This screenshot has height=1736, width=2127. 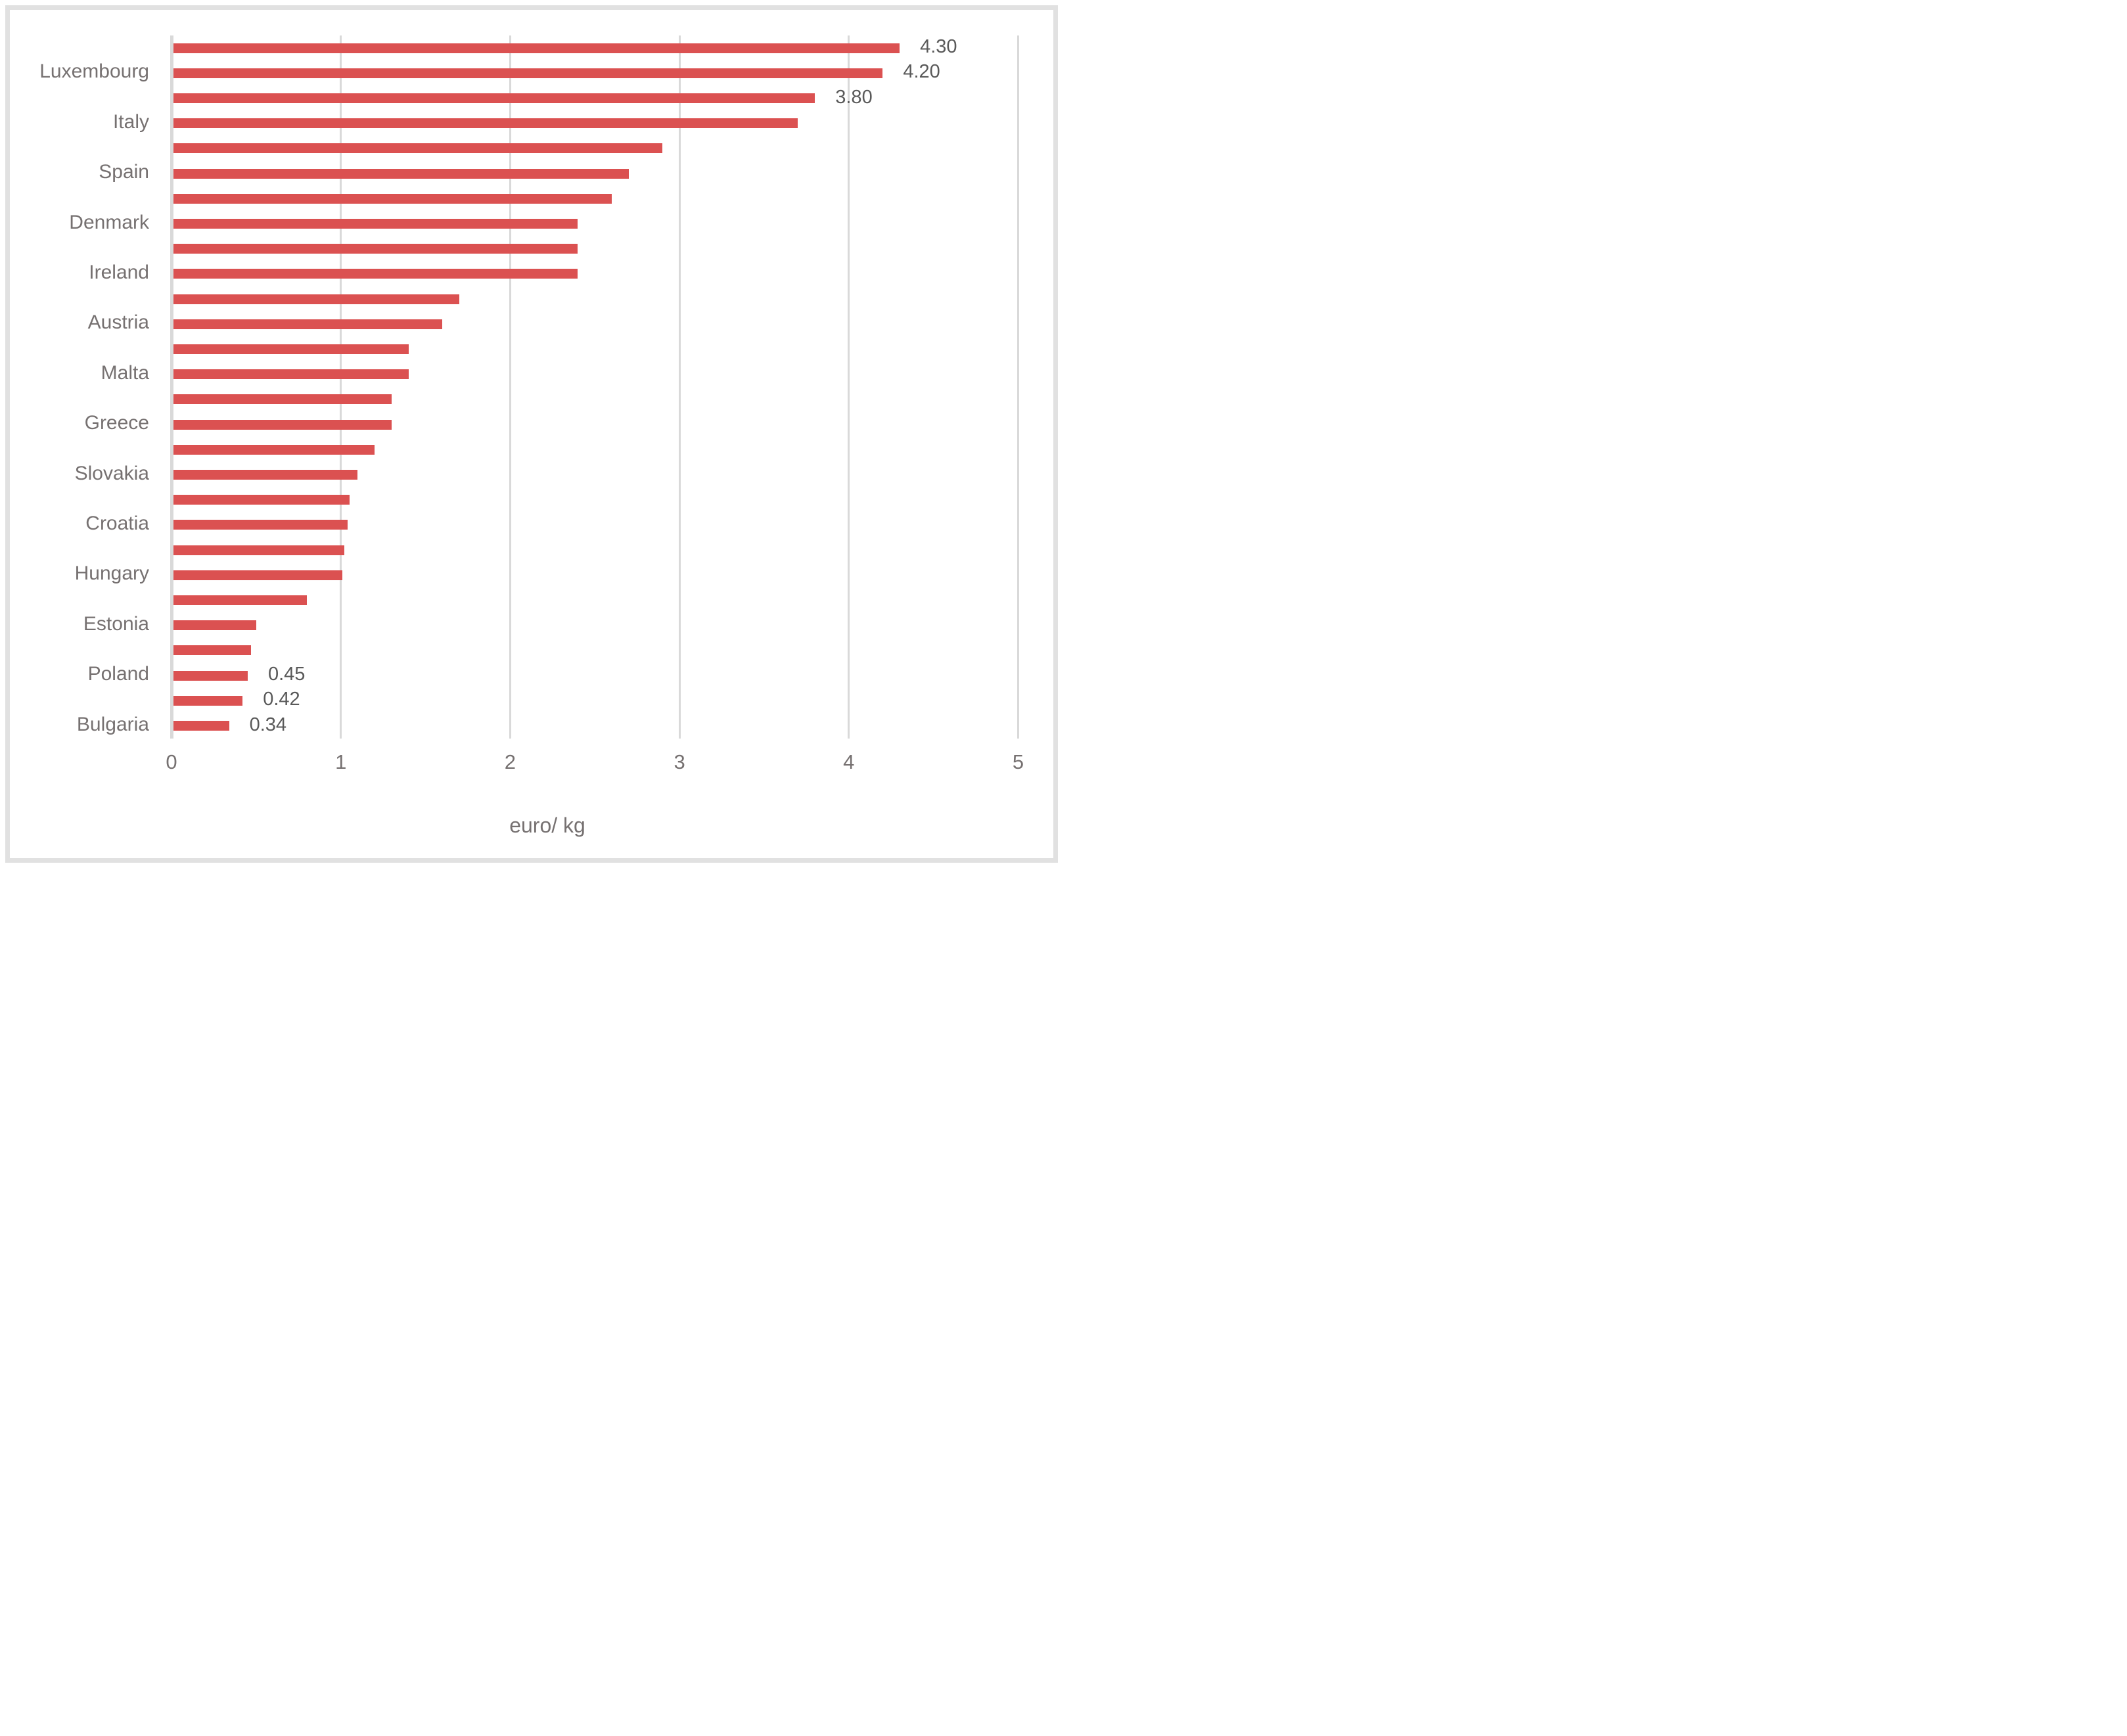 I want to click on category-label: Croatia, so click(x=117, y=523).